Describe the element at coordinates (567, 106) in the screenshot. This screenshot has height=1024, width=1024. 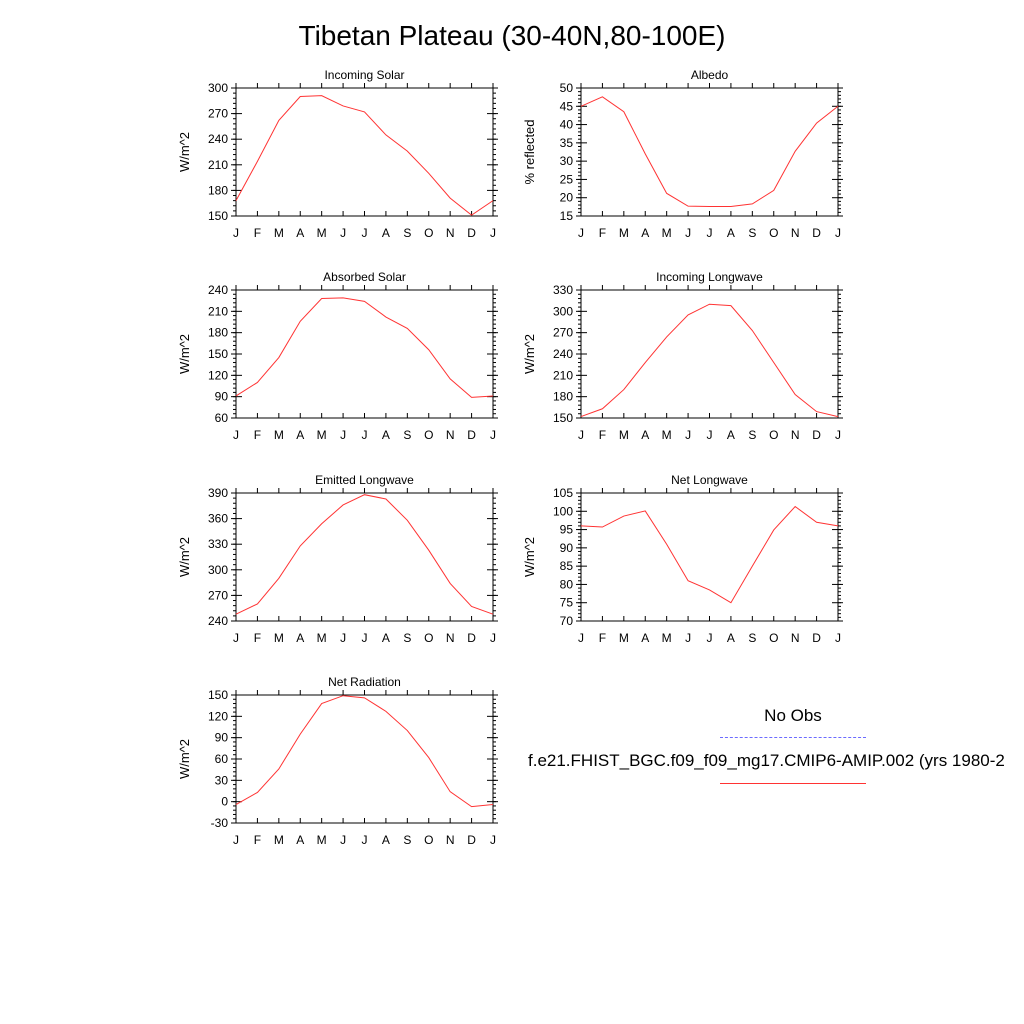
I see `y-tick-label: 45` at that location.